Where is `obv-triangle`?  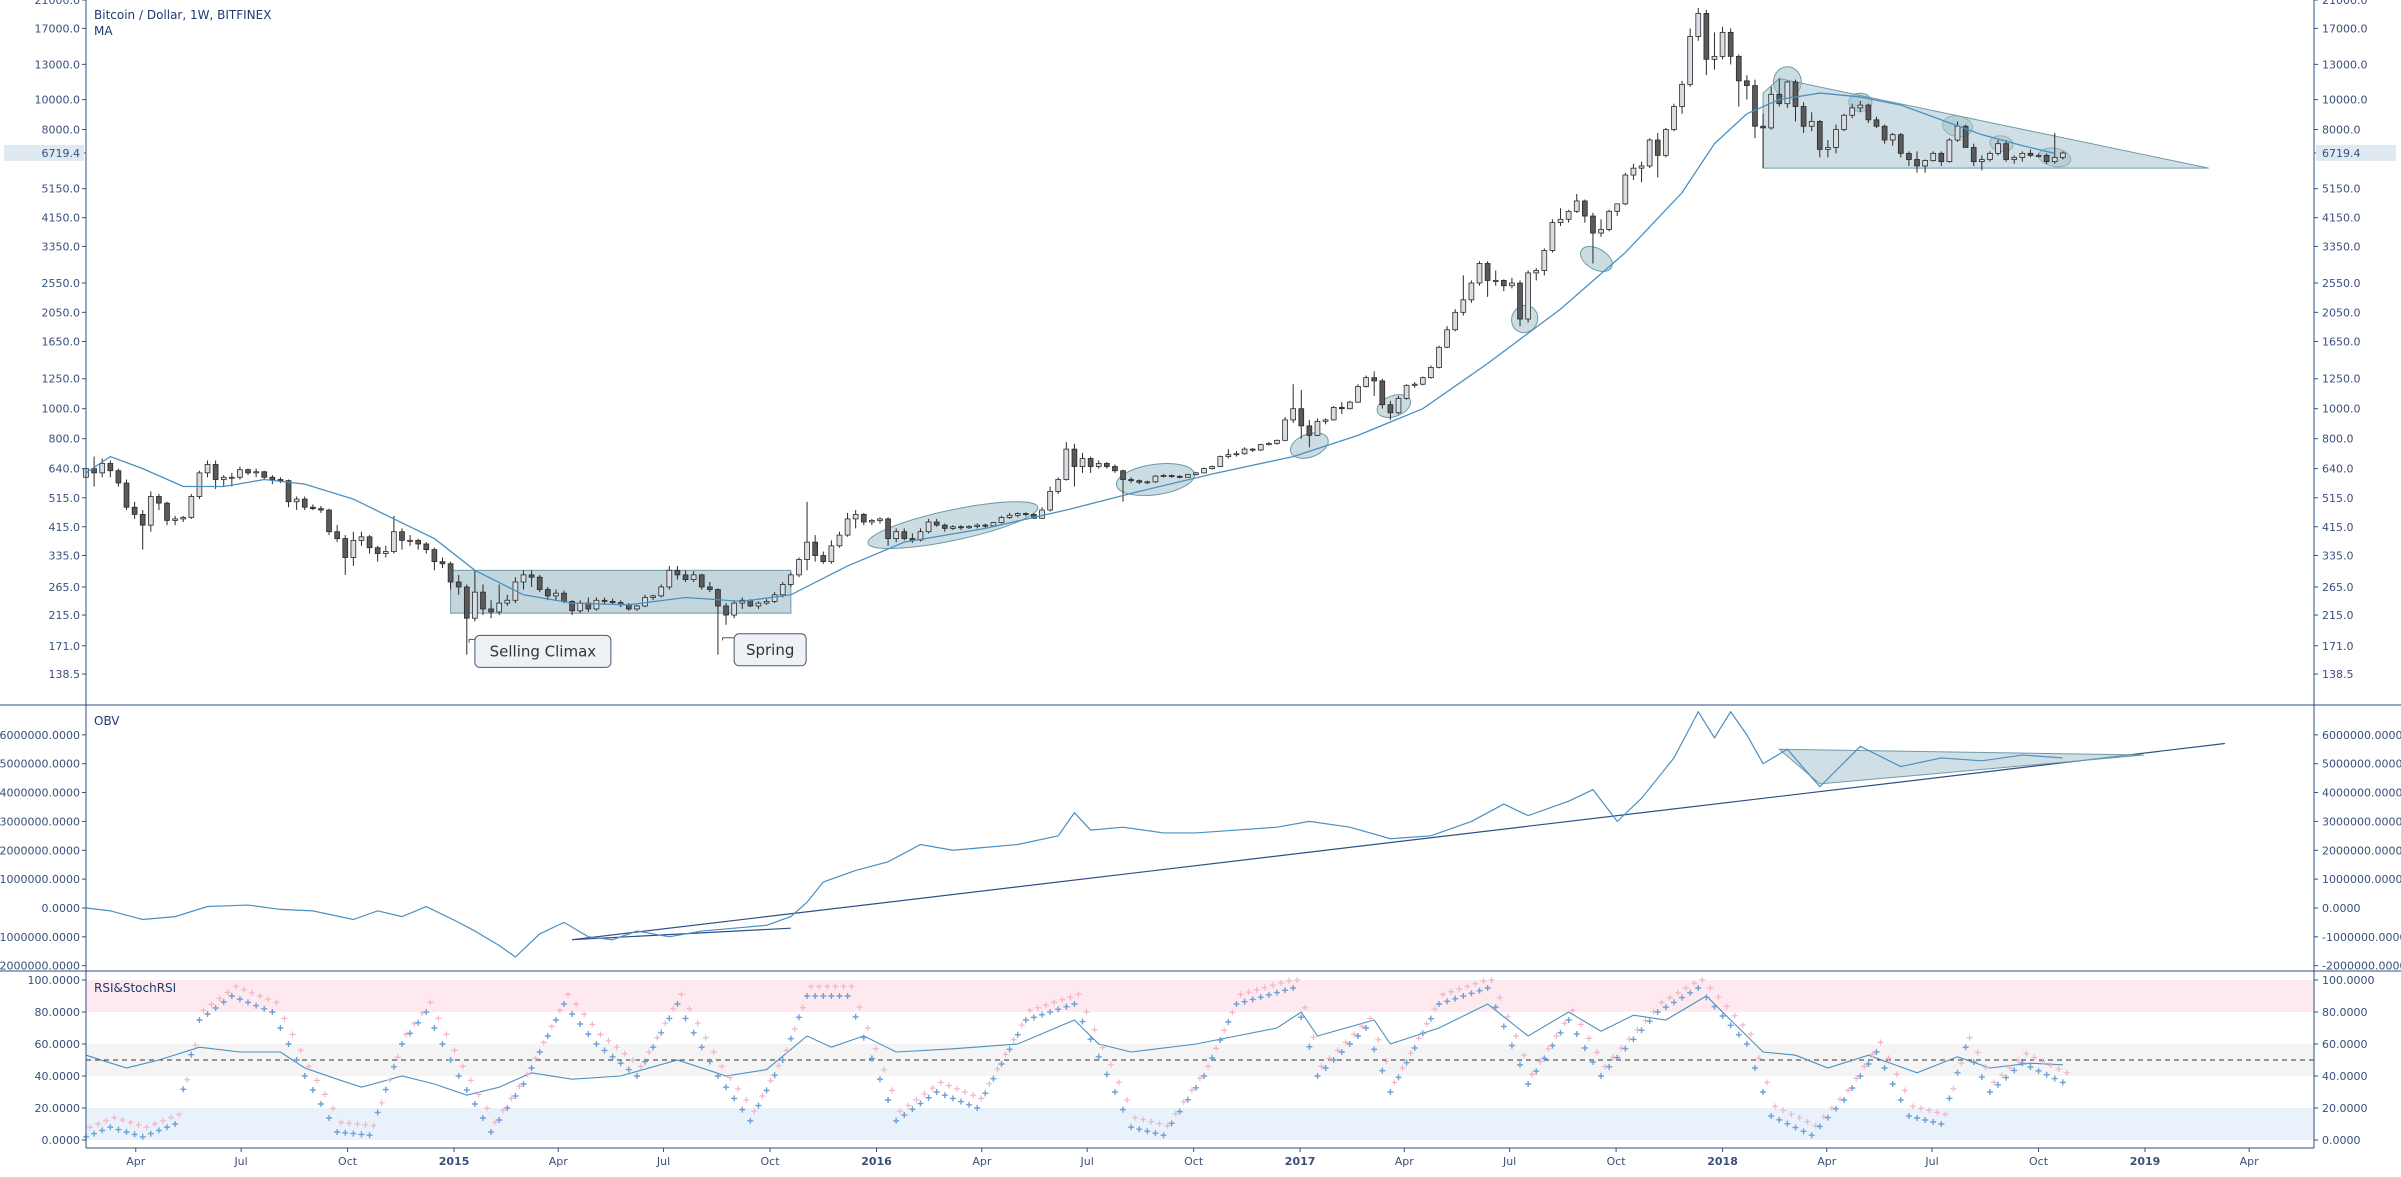
obv-triangle is located at coordinates (1960, 766).